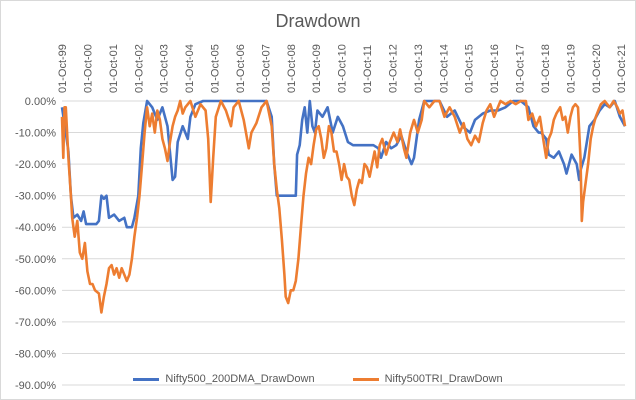 This screenshot has height=400, width=636. Describe the element at coordinates (368, 69) in the screenshot. I see `x-tick-label: 01-Oct-11` at that location.